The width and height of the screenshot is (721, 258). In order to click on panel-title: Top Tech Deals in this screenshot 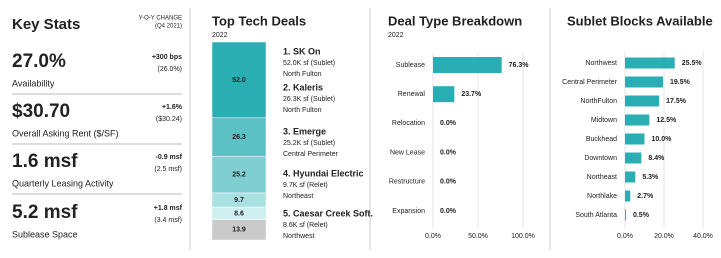, I will do `click(259, 20)`.